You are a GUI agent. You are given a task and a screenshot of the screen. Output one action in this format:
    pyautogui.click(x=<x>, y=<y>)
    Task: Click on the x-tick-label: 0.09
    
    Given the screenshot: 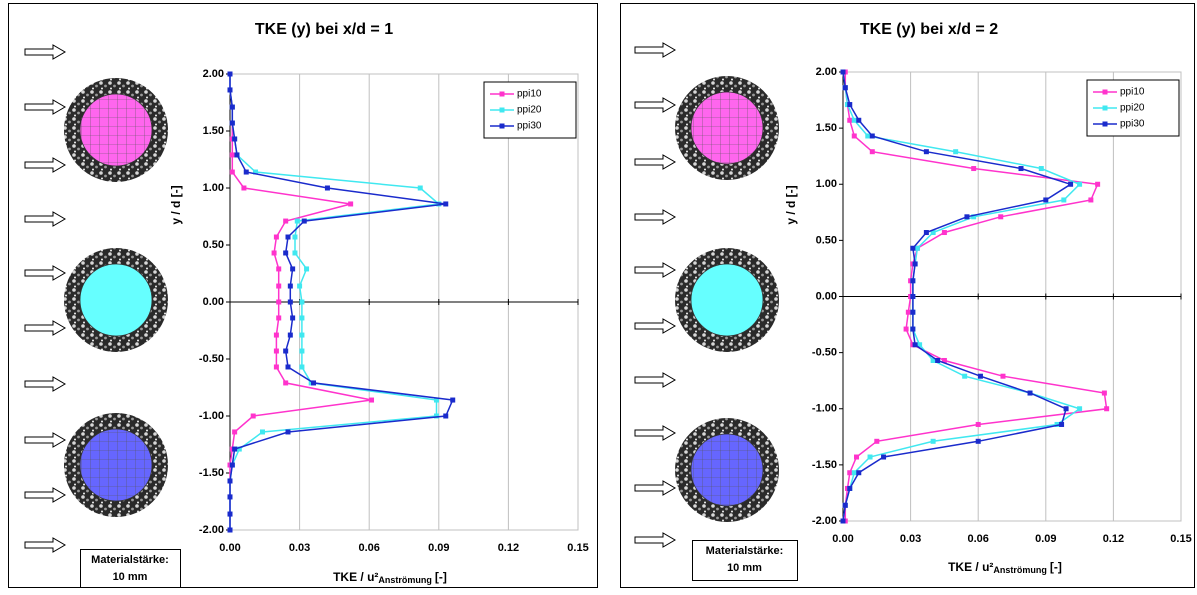 What is the action you would take?
    pyautogui.click(x=1045, y=539)
    